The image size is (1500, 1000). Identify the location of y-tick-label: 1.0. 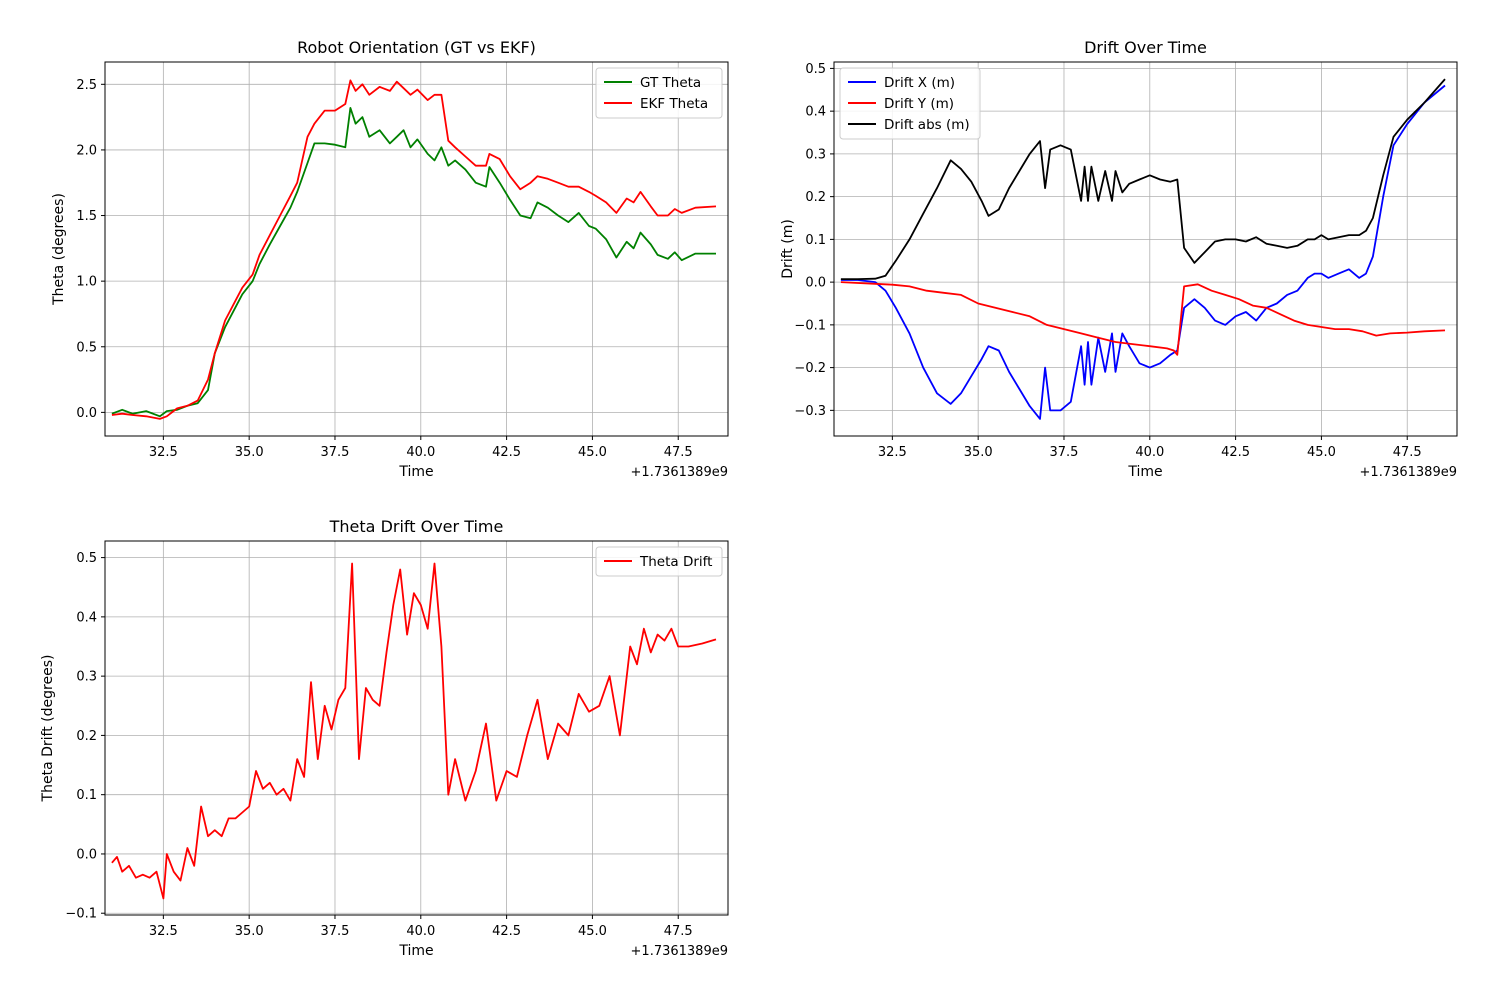
(86, 282).